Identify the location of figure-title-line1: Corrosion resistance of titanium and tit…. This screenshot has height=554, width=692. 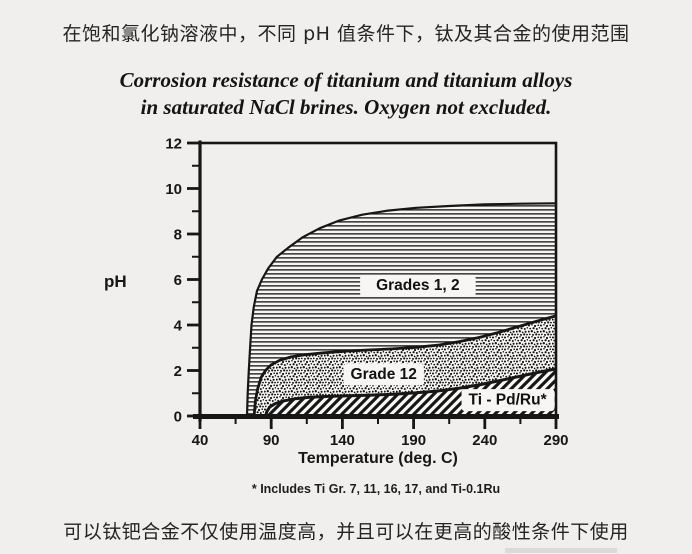
(346, 80).